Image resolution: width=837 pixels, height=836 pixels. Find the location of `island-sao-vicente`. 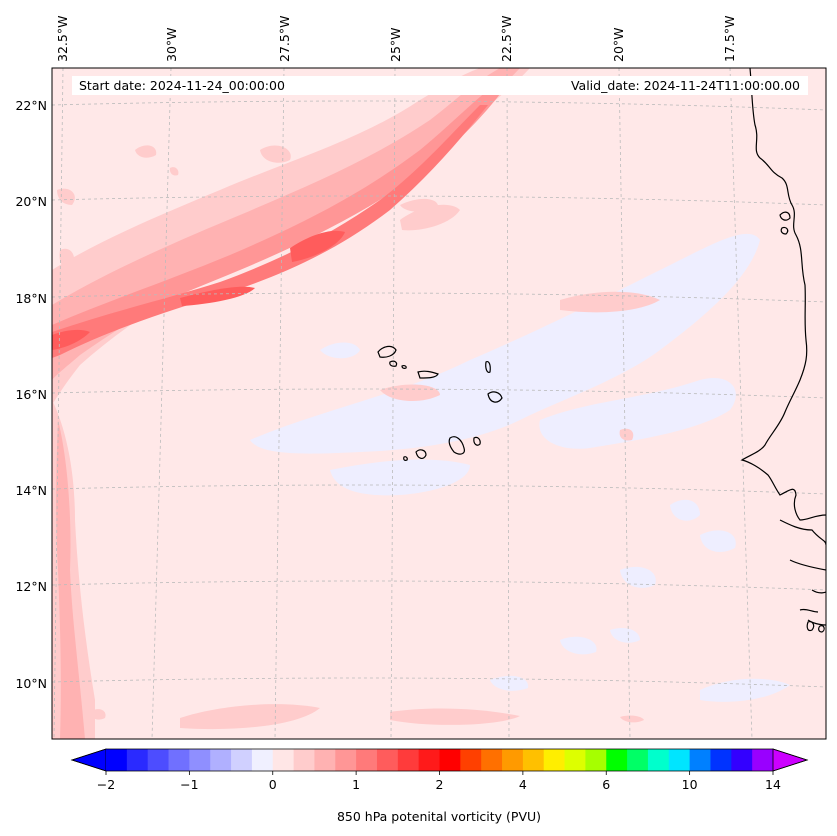

island-sao-vicente is located at coordinates (393, 363).